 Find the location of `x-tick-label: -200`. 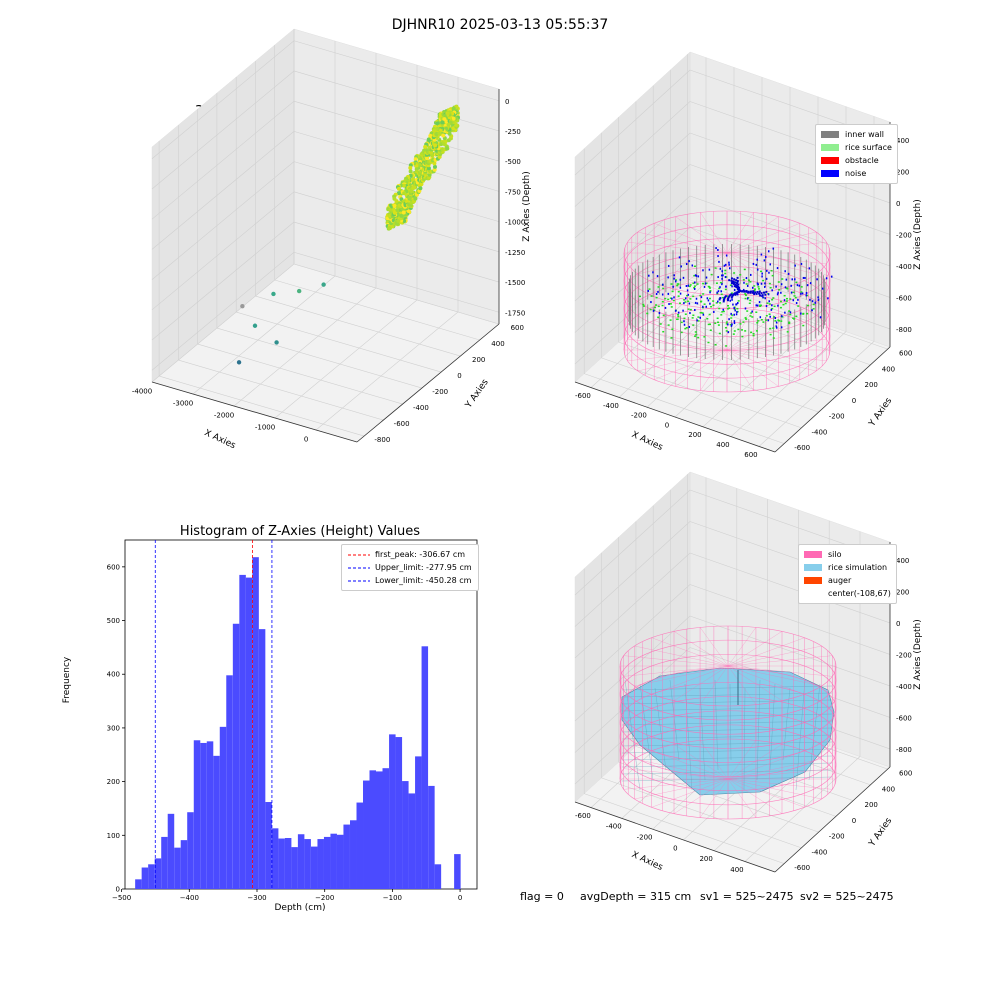

x-tick-label: -200 is located at coordinates (645, 838).